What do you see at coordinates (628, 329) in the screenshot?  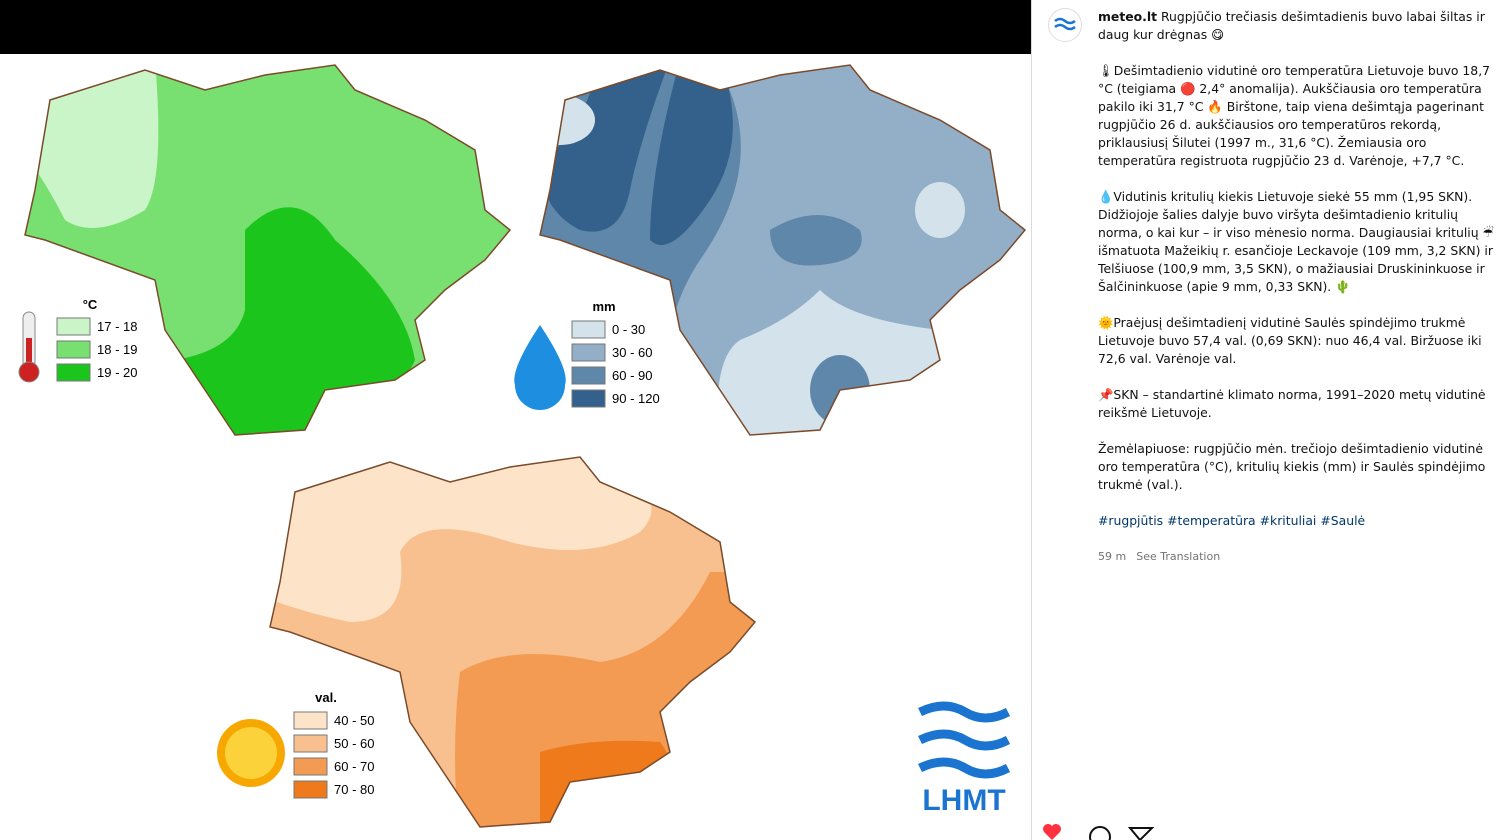 I see `legend-label: 0 - 30` at bounding box center [628, 329].